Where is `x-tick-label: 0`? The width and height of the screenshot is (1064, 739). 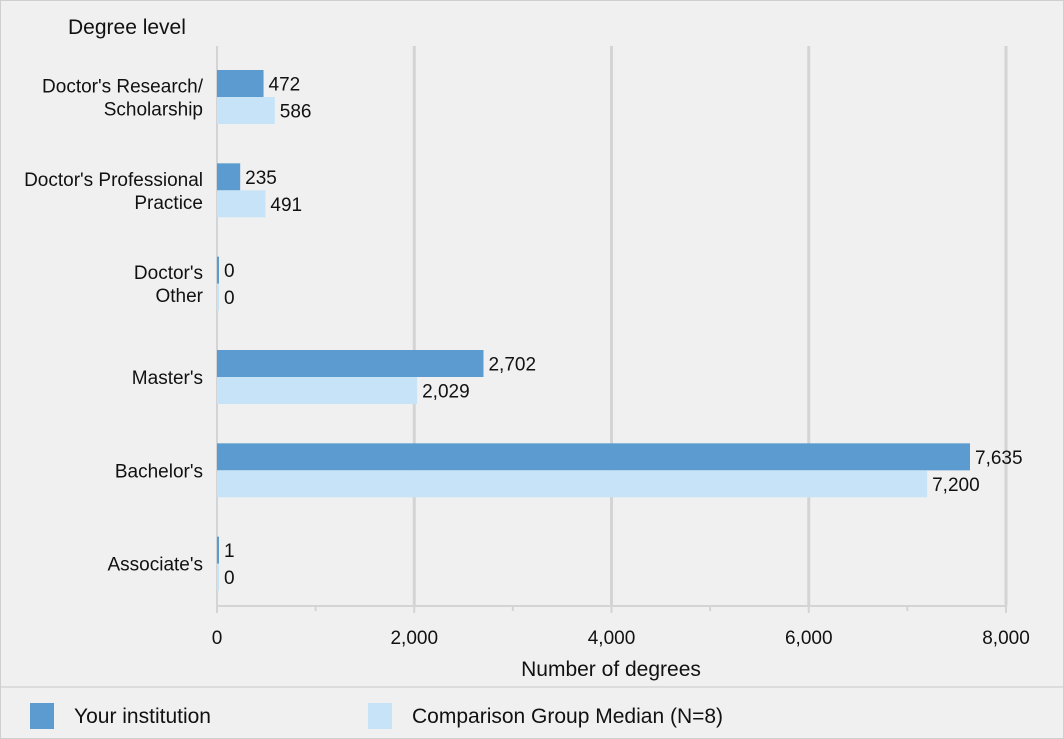
x-tick-label: 0 is located at coordinates (217, 638).